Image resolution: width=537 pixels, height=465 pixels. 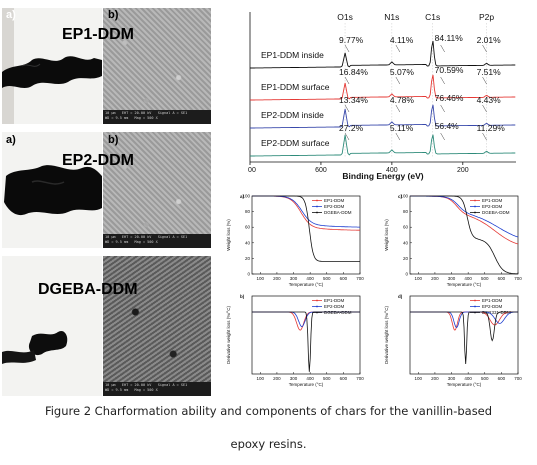 What do you see at coordinates (321, 170) in the screenshot?
I see `xps-tick-label: 600` at bounding box center [321, 170].